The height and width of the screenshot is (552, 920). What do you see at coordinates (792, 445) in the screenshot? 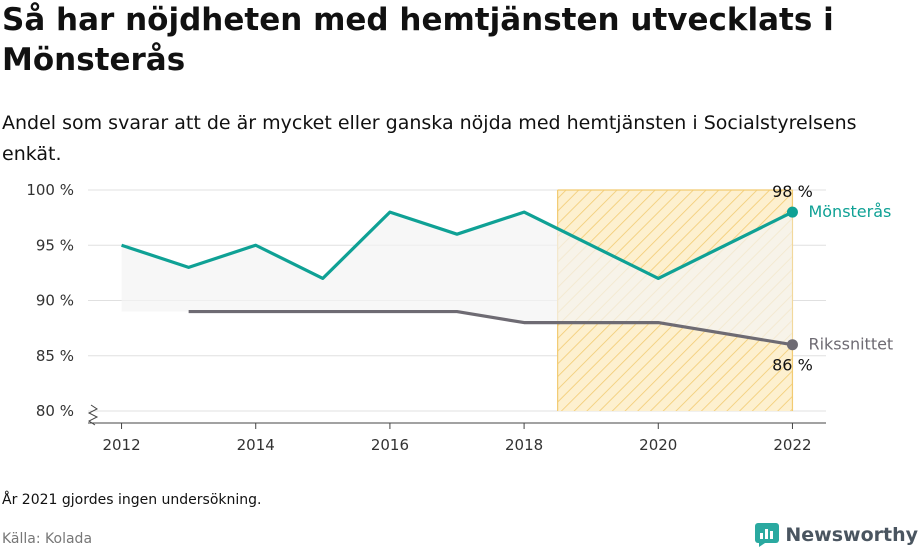
I see `x-tick-label: 2022` at bounding box center [792, 445].